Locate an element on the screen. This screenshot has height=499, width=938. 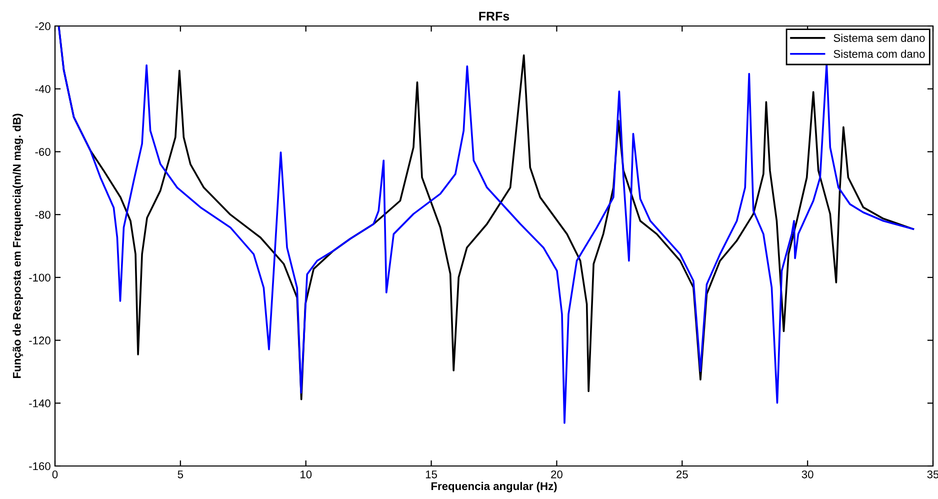
y-tick-label: -160 is located at coordinates (39, 466).